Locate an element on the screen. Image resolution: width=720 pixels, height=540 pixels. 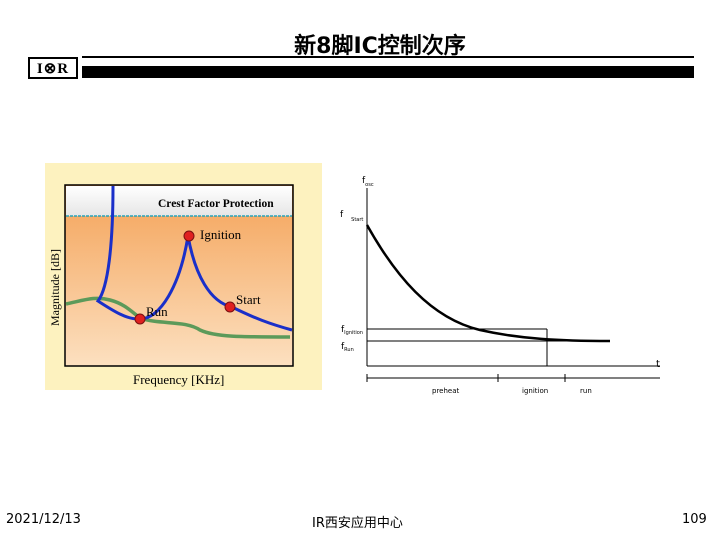
f-ignition-label: fIgnition is located at coordinates (352, 330).